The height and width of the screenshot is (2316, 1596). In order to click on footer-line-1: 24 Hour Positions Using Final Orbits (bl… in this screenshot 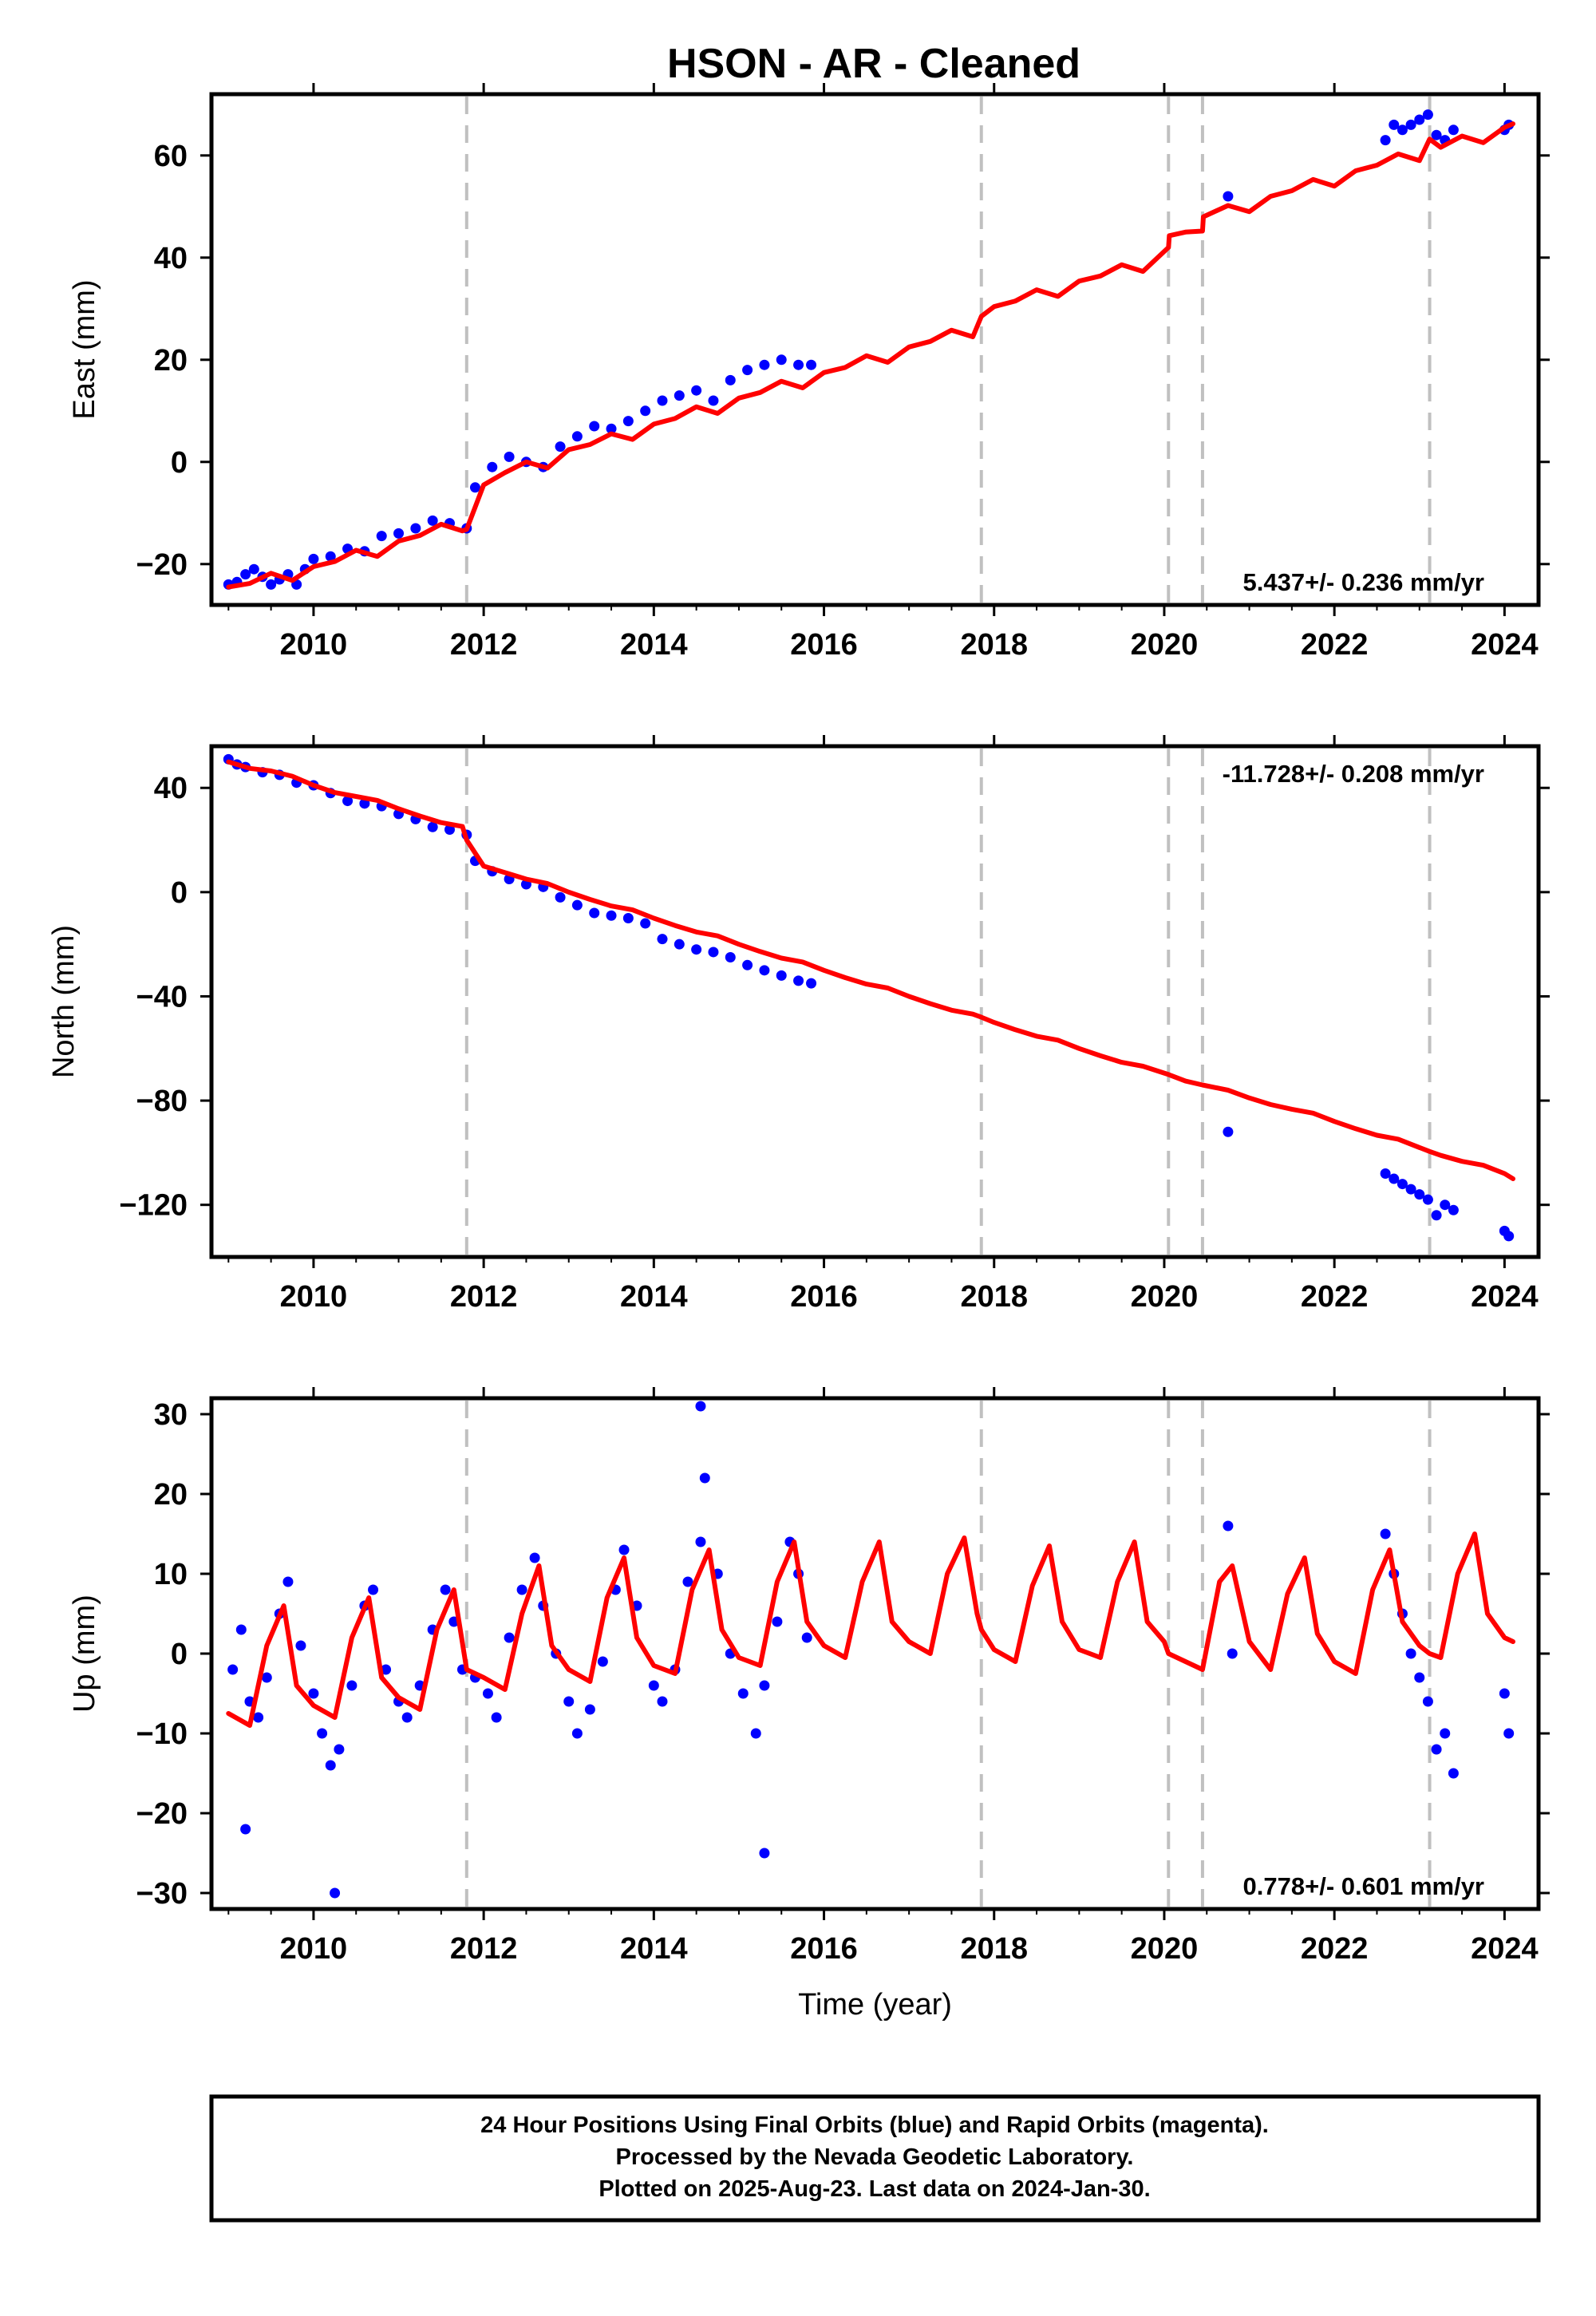, I will do `click(874, 2125)`.